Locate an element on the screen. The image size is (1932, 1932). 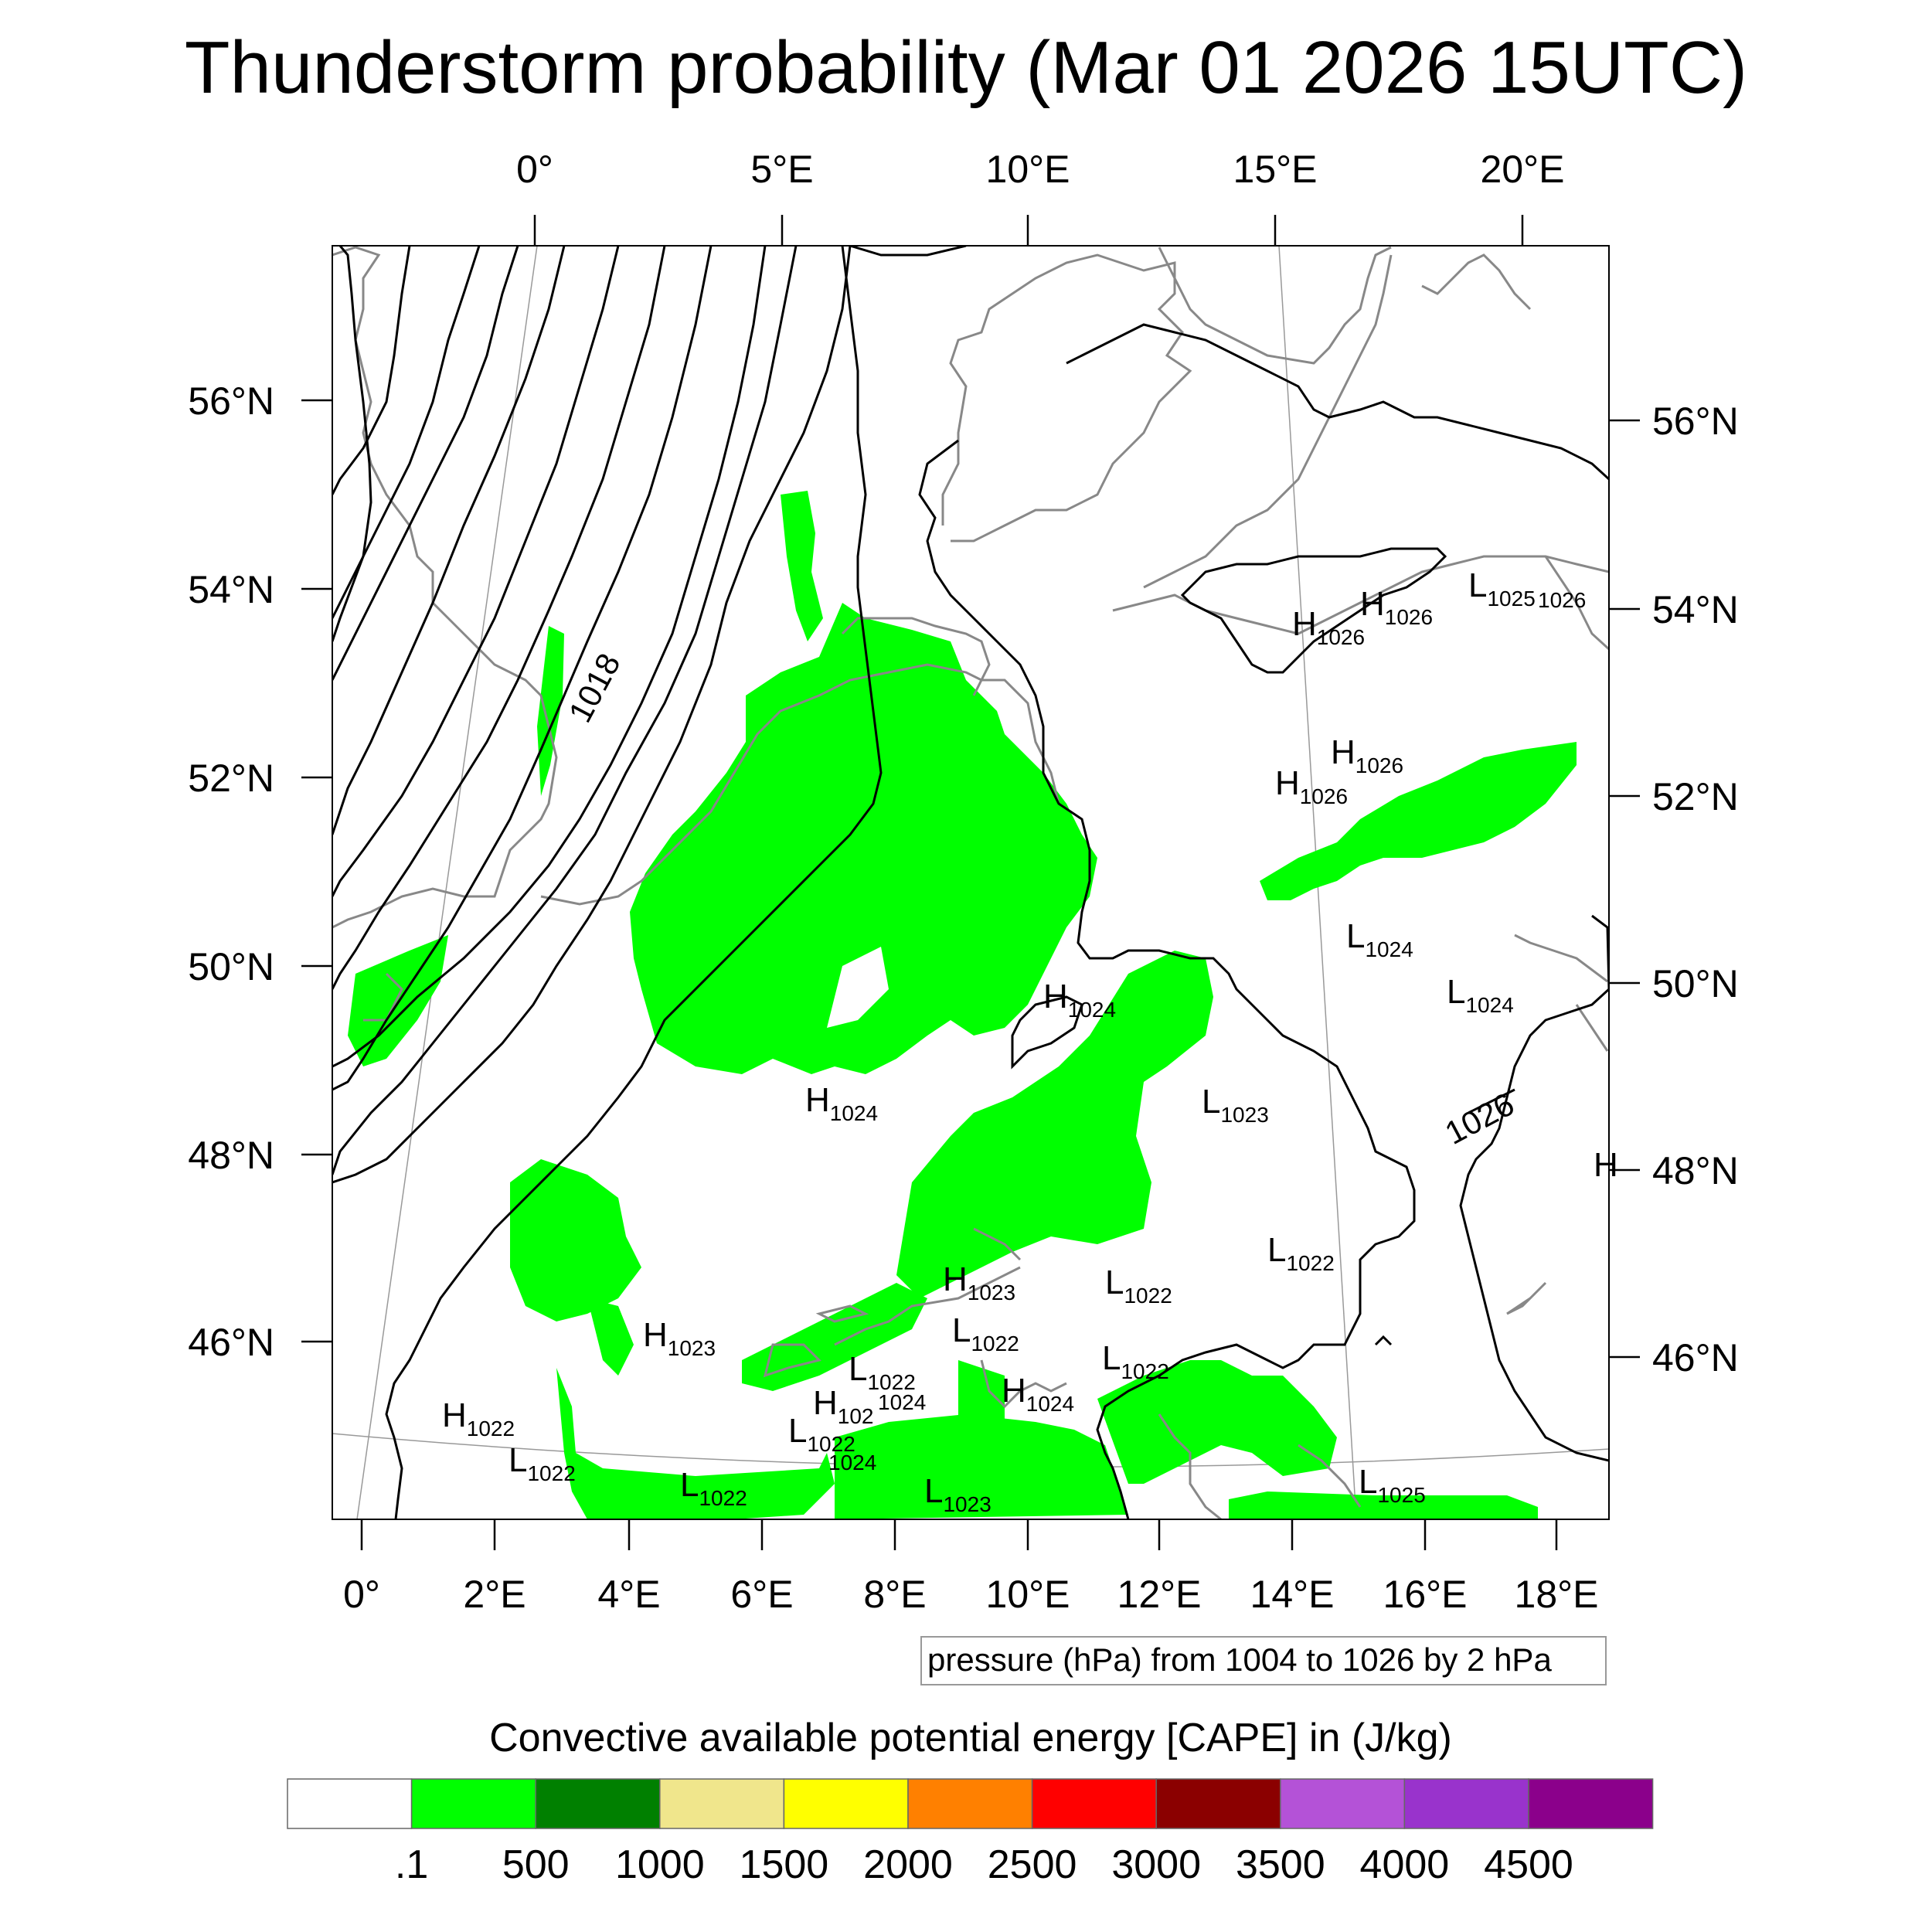
left-lat-tick: 48°N is located at coordinates (231, 1156).